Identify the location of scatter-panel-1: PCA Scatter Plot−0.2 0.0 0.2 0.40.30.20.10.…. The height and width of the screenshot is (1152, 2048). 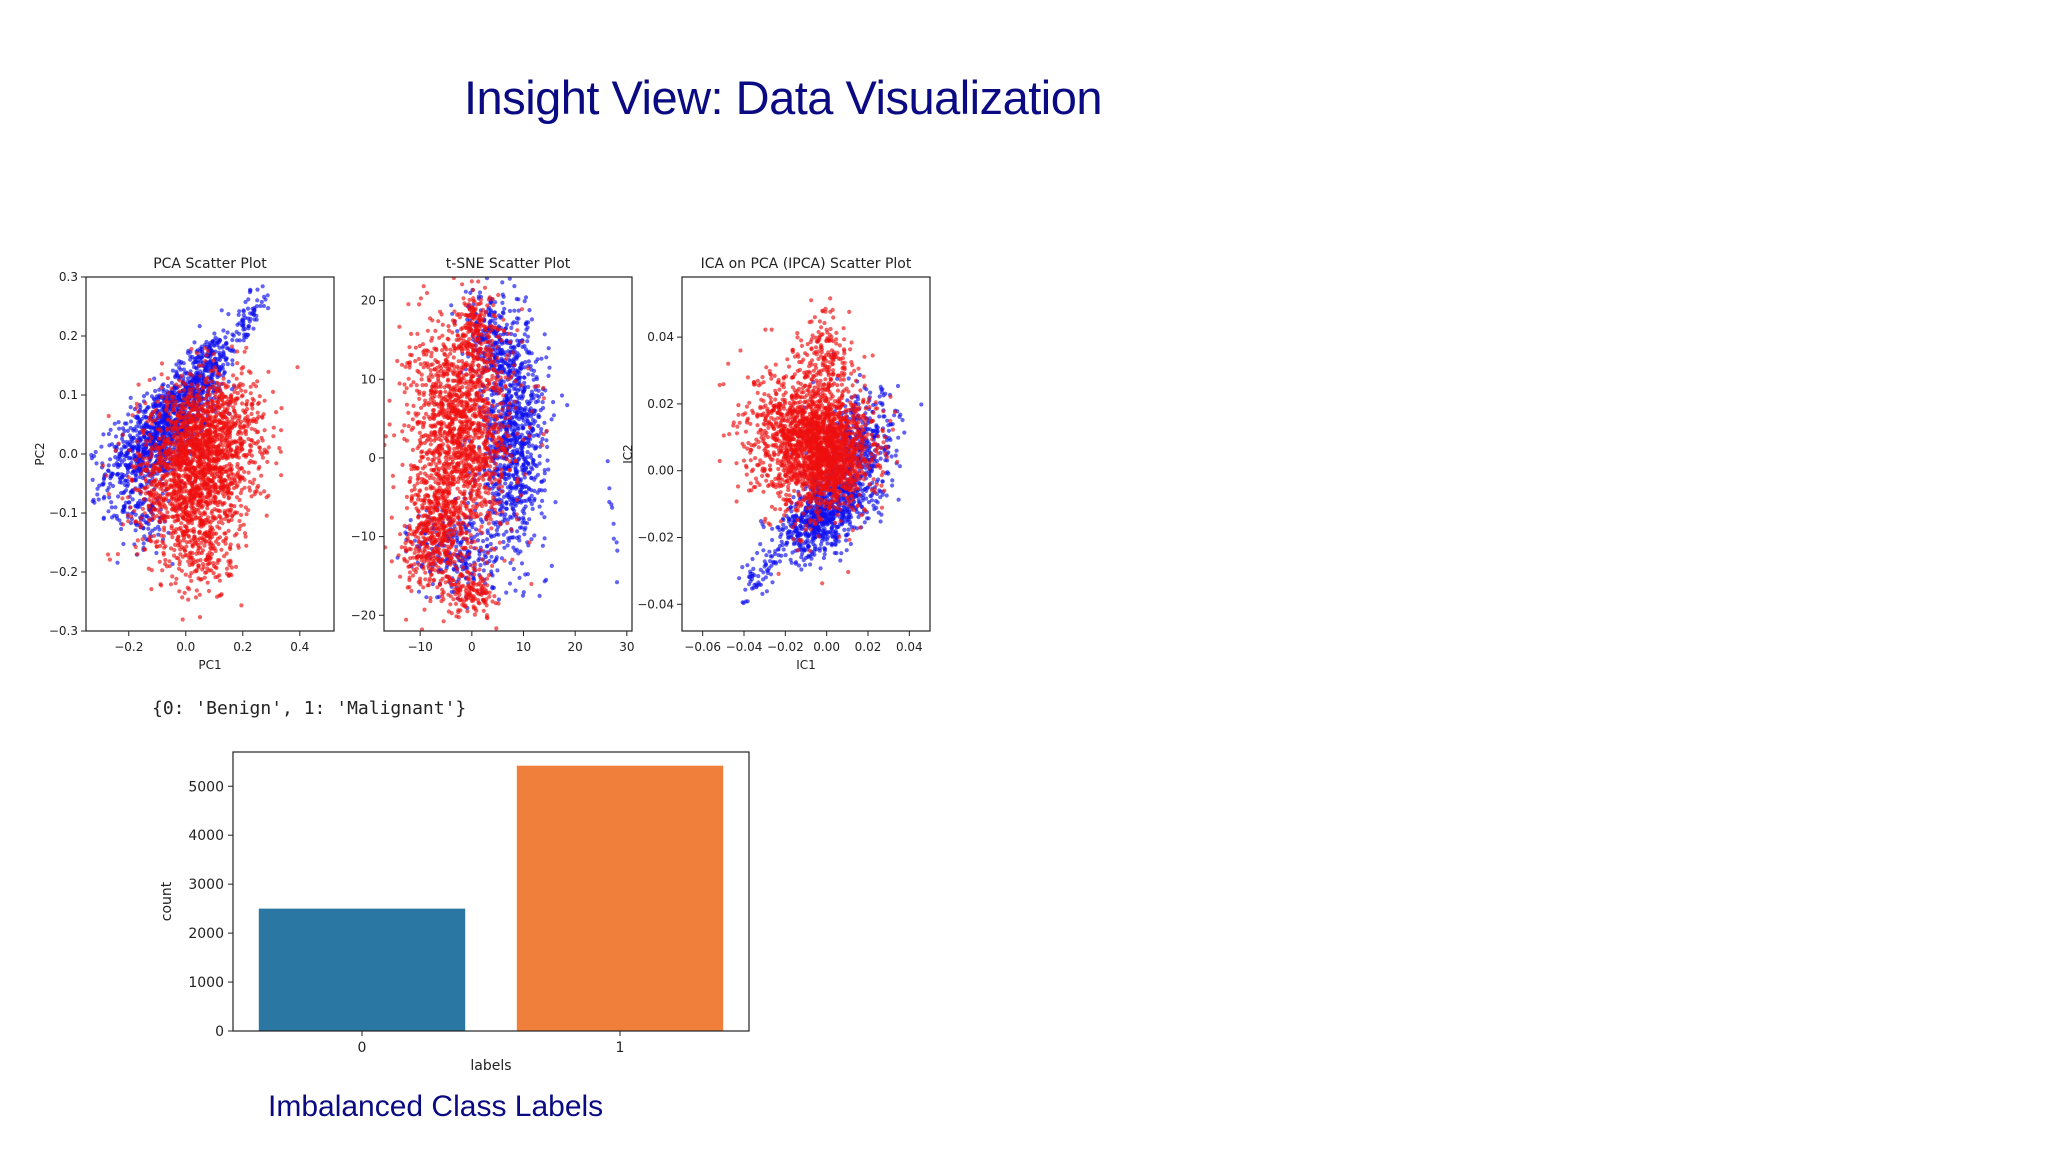
(184, 464).